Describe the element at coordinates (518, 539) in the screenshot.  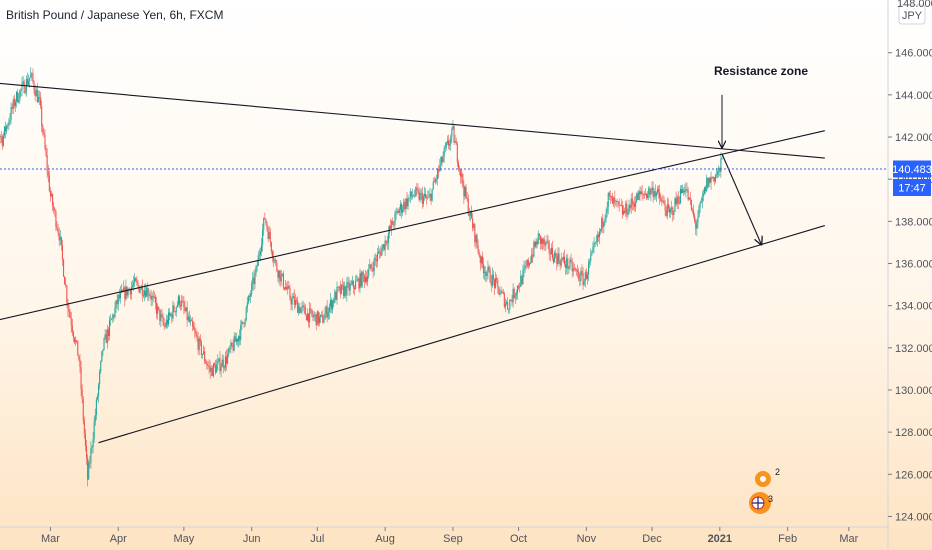
I see `time-tick-label: Oct` at that location.